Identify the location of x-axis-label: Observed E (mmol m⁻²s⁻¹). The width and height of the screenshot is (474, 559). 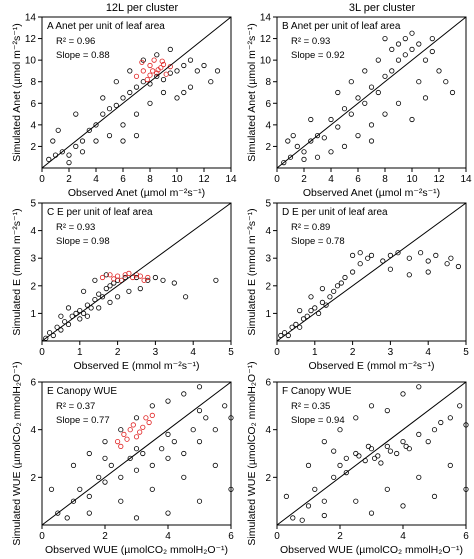
(136, 366).